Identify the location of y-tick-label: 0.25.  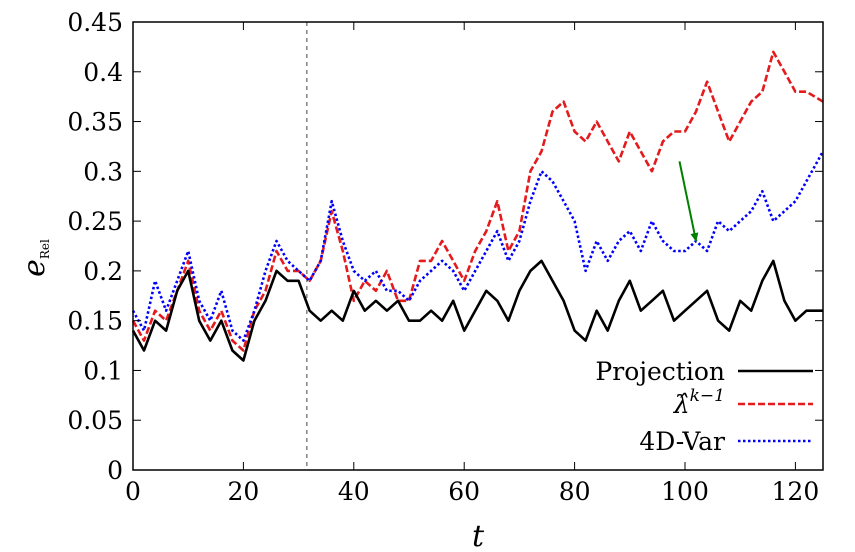
(95, 221).